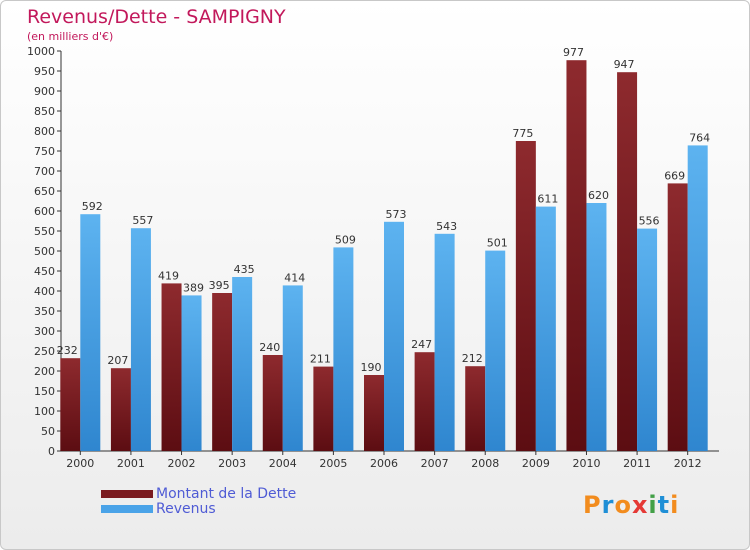 The image size is (750, 550). Describe the element at coordinates (242, 364) in the screenshot. I see `bar-revenus-2003` at that location.